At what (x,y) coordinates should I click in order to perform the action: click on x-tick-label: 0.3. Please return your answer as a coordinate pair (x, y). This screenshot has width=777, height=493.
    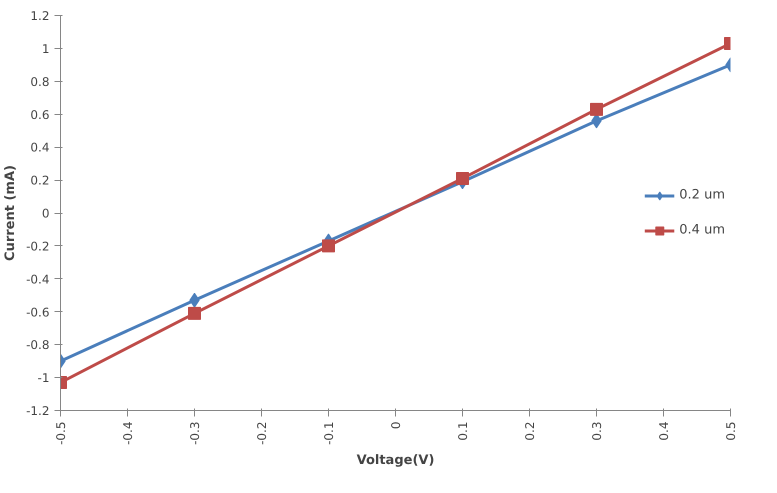
    Looking at the image, I should click on (597, 431).